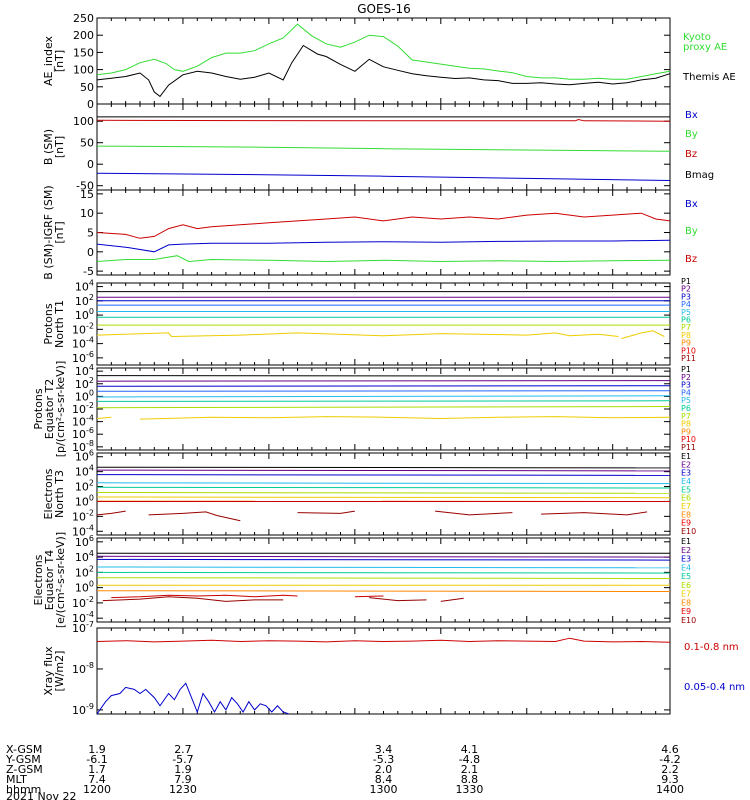 This screenshot has height=800, width=750. Describe the element at coordinates (670, 779) in the screenshot. I see `x-axis-value: 9.3` at that location.